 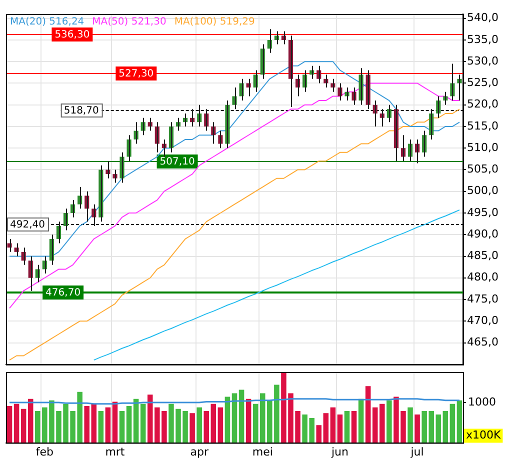 I want to click on text: MA(50) 521,30, so click(x=129, y=22).